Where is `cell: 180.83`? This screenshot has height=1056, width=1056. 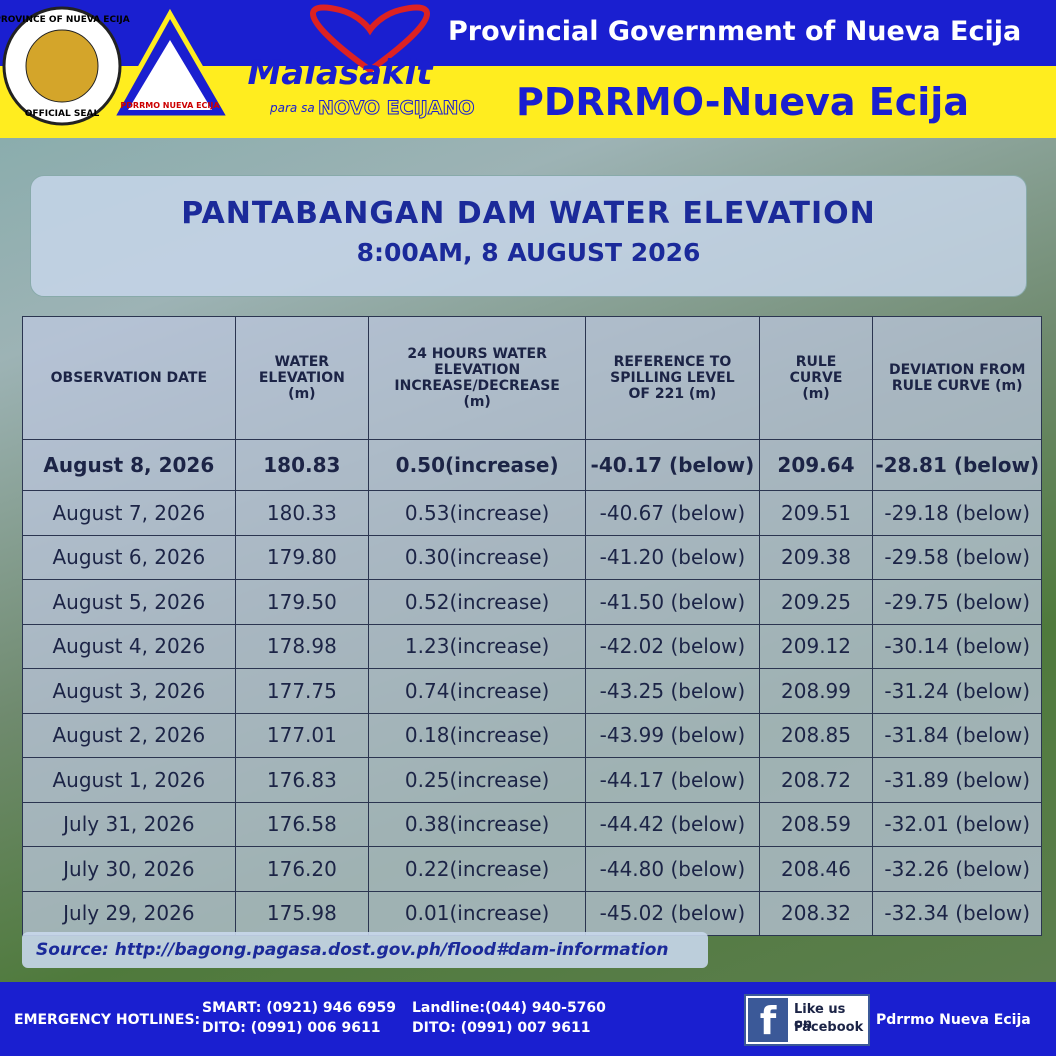
cell: 180.83 is located at coordinates (302, 465).